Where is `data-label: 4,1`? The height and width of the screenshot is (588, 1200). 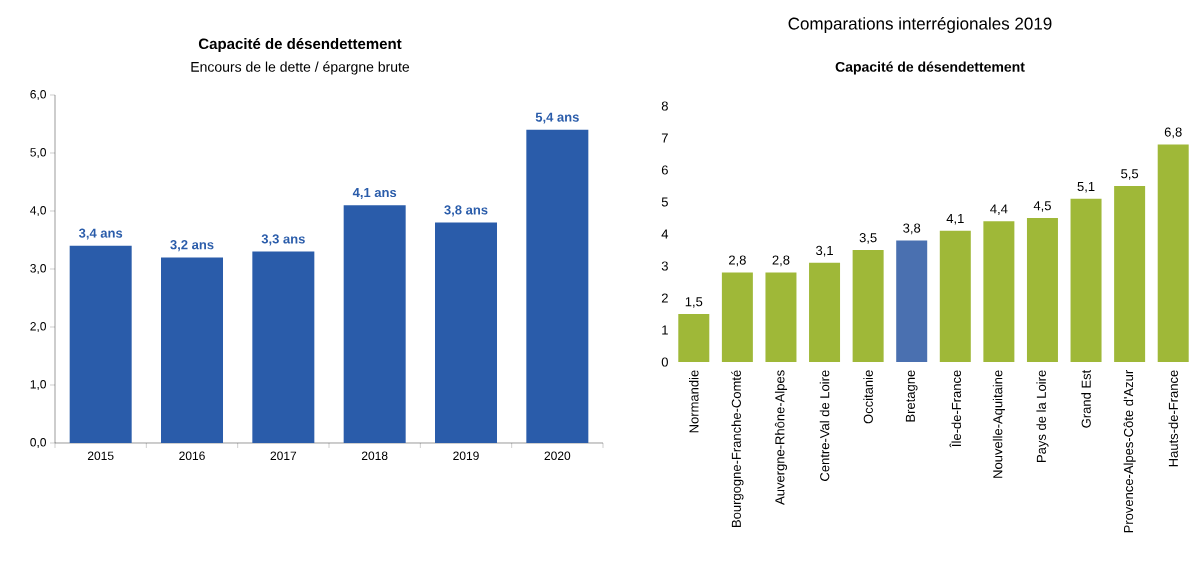 data-label: 4,1 is located at coordinates (955, 219).